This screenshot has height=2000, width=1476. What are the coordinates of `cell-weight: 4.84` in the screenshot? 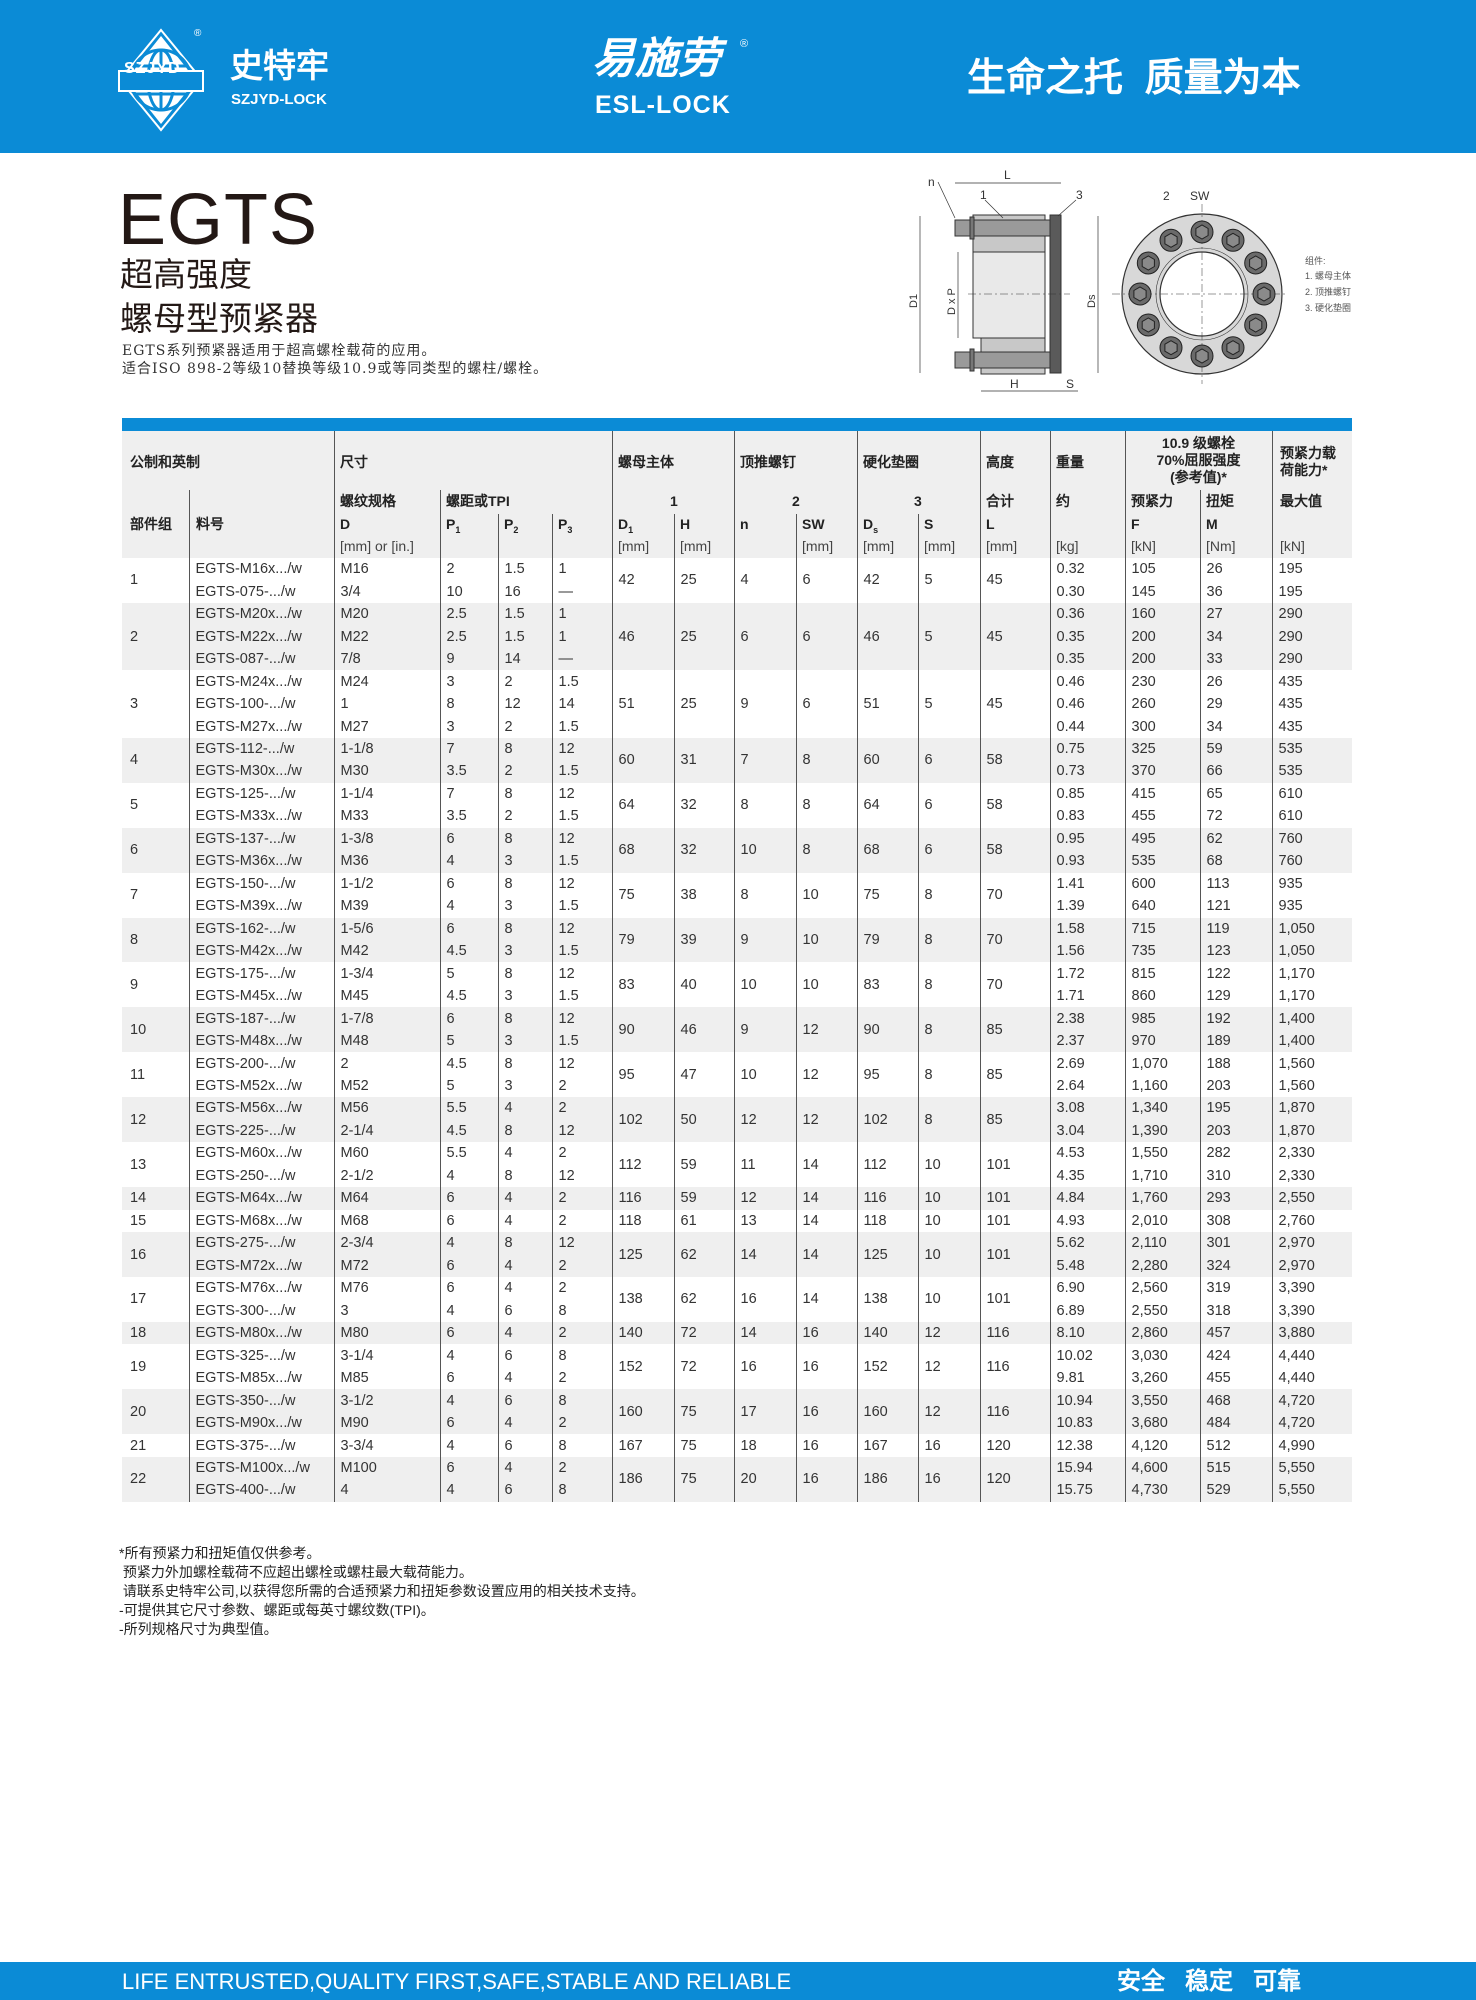 It's located at (1087, 1198).